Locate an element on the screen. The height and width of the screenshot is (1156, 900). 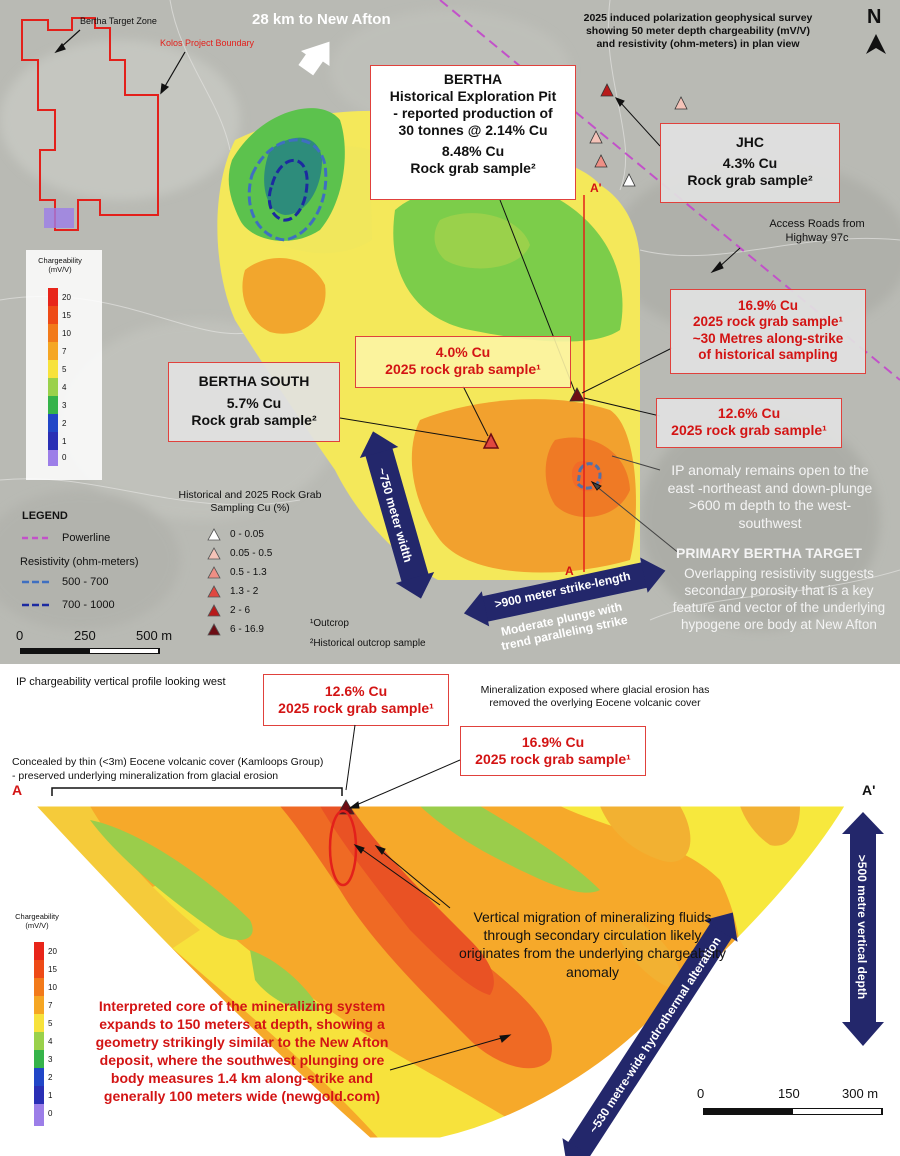
footnote-1: ¹Outcrop is located at coordinates (329, 623).